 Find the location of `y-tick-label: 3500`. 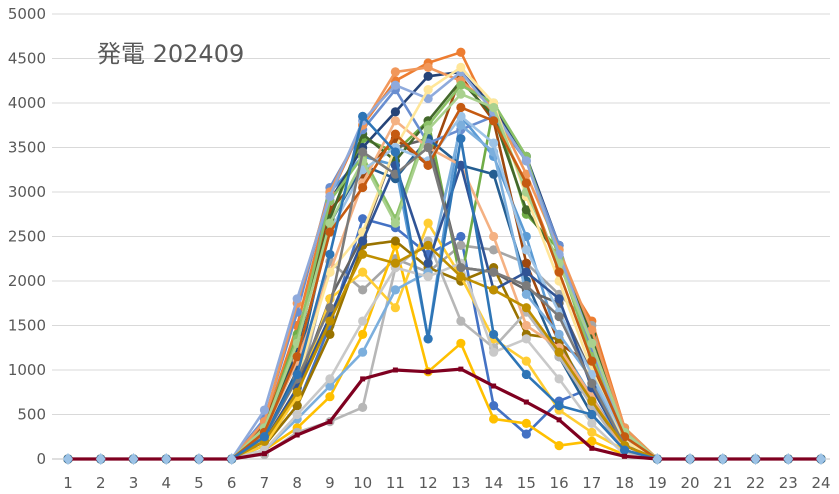

y-tick-label: 3500 is located at coordinates (27, 148).